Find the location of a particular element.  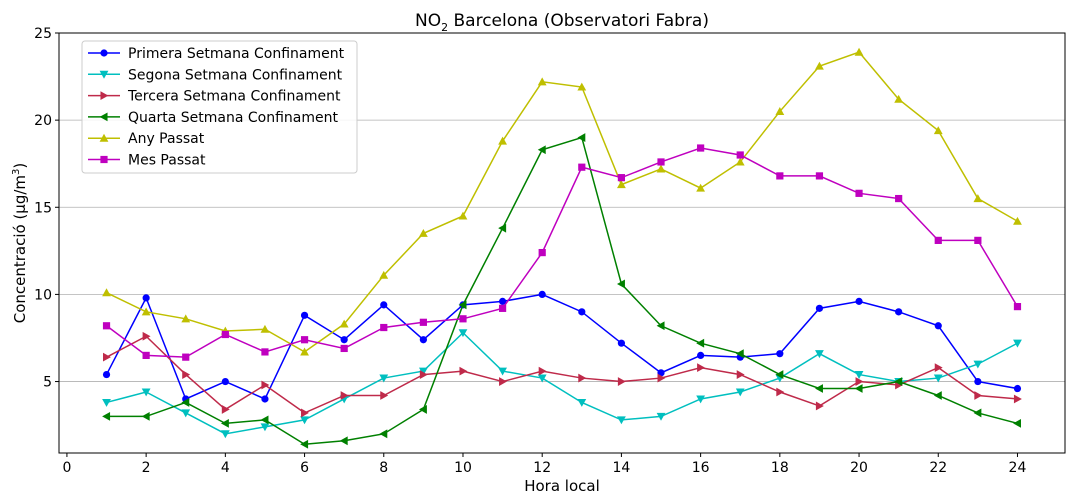

legend-label: Primera Setmana Confinament is located at coordinates (236, 54).